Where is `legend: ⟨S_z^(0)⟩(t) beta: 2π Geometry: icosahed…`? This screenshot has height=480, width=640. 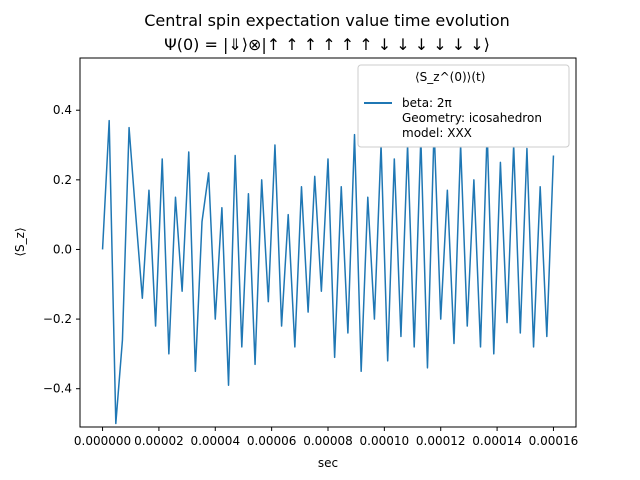 legend: ⟨S_z^(0)⟩(t) beta: 2π Geometry: icosahed… is located at coordinates (463, 106).